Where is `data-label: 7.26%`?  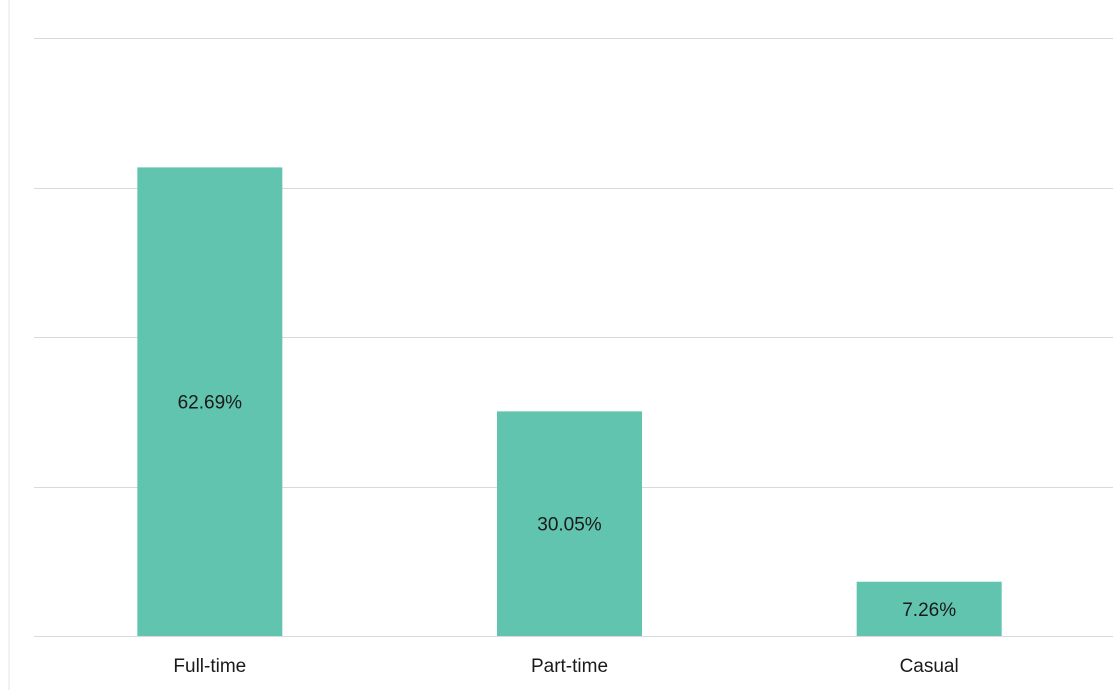 data-label: 7.26% is located at coordinates (929, 610).